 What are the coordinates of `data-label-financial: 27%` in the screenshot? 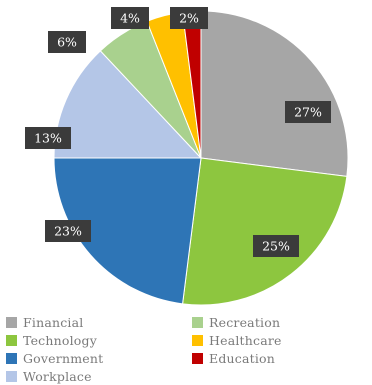 It's located at (308, 112).